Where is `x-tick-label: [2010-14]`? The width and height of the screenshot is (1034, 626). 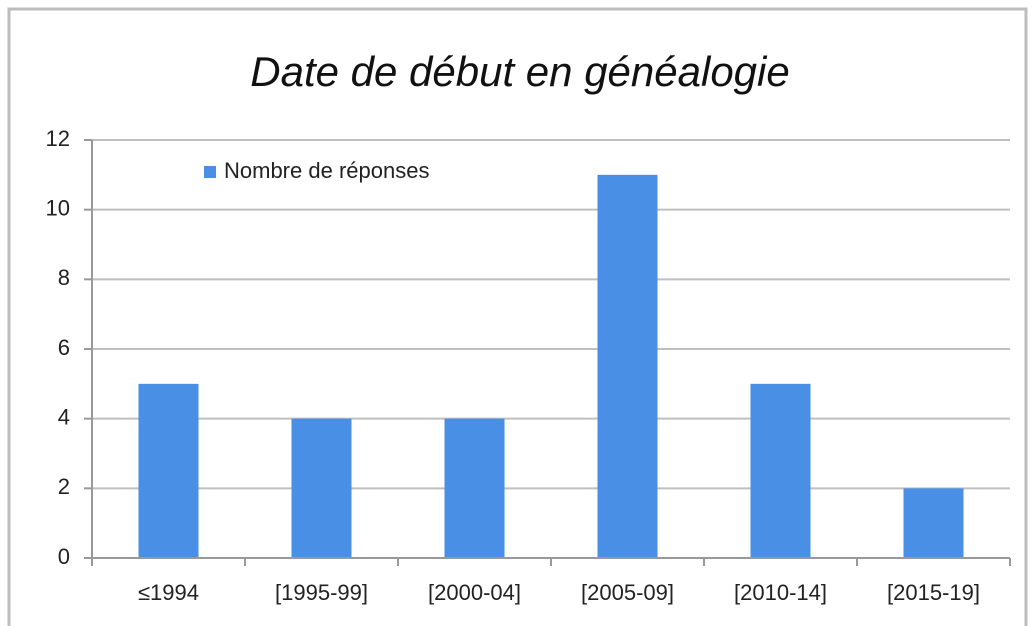 x-tick-label: [2010-14] is located at coordinates (780, 592).